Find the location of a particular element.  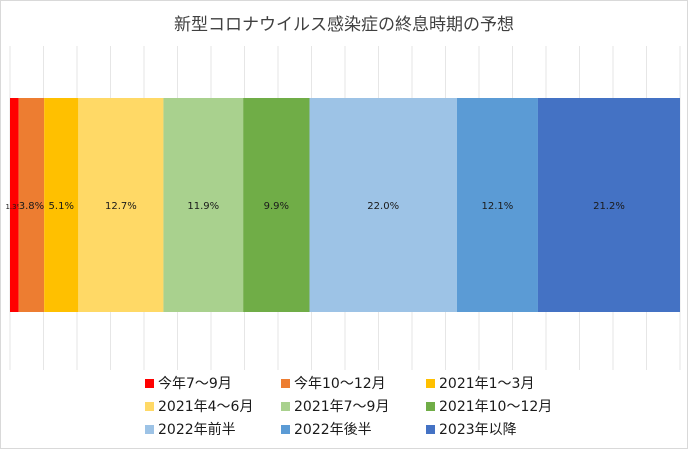

legend-item-0: 今年7～9月 is located at coordinates (213, 383).